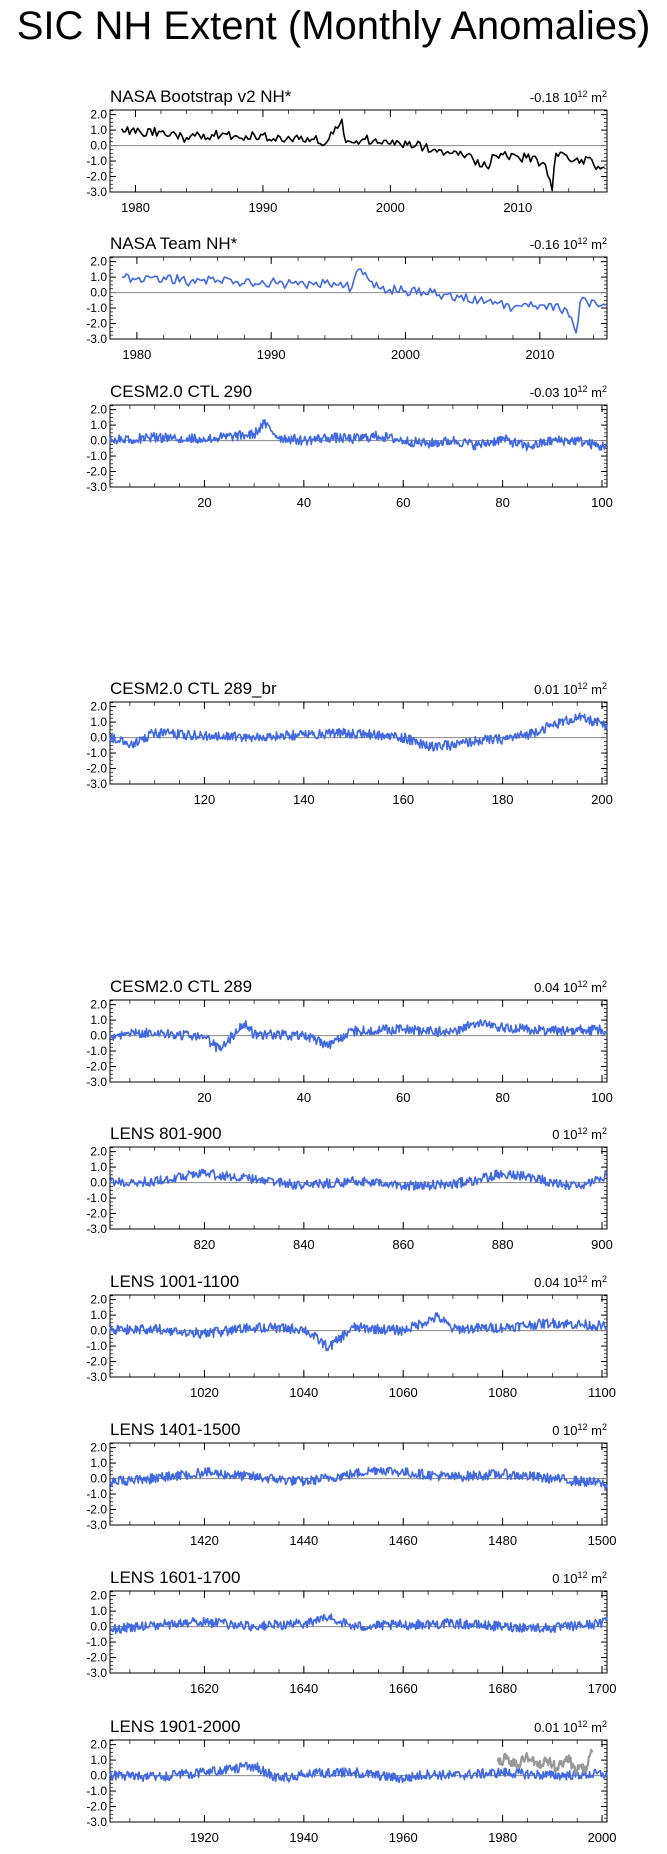 Image resolution: width=667 pixels, height=1854 pixels. Describe the element at coordinates (303, 1688) in the screenshot. I see `x-tick-label: 1640` at that location.